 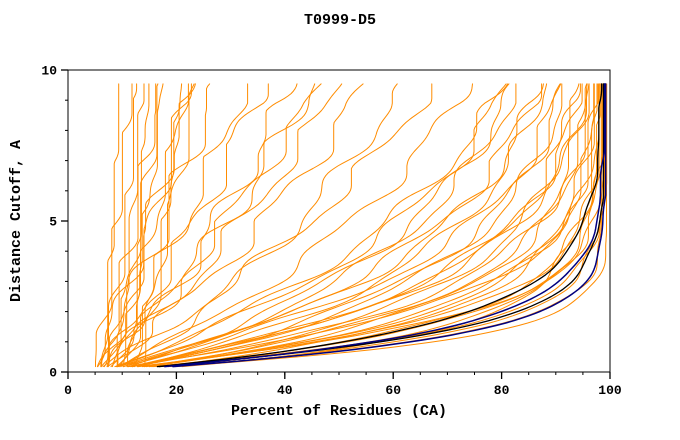 What do you see at coordinates (502, 390) in the screenshot?
I see `x-tick-label: 80` at bounding box center [502, 390].